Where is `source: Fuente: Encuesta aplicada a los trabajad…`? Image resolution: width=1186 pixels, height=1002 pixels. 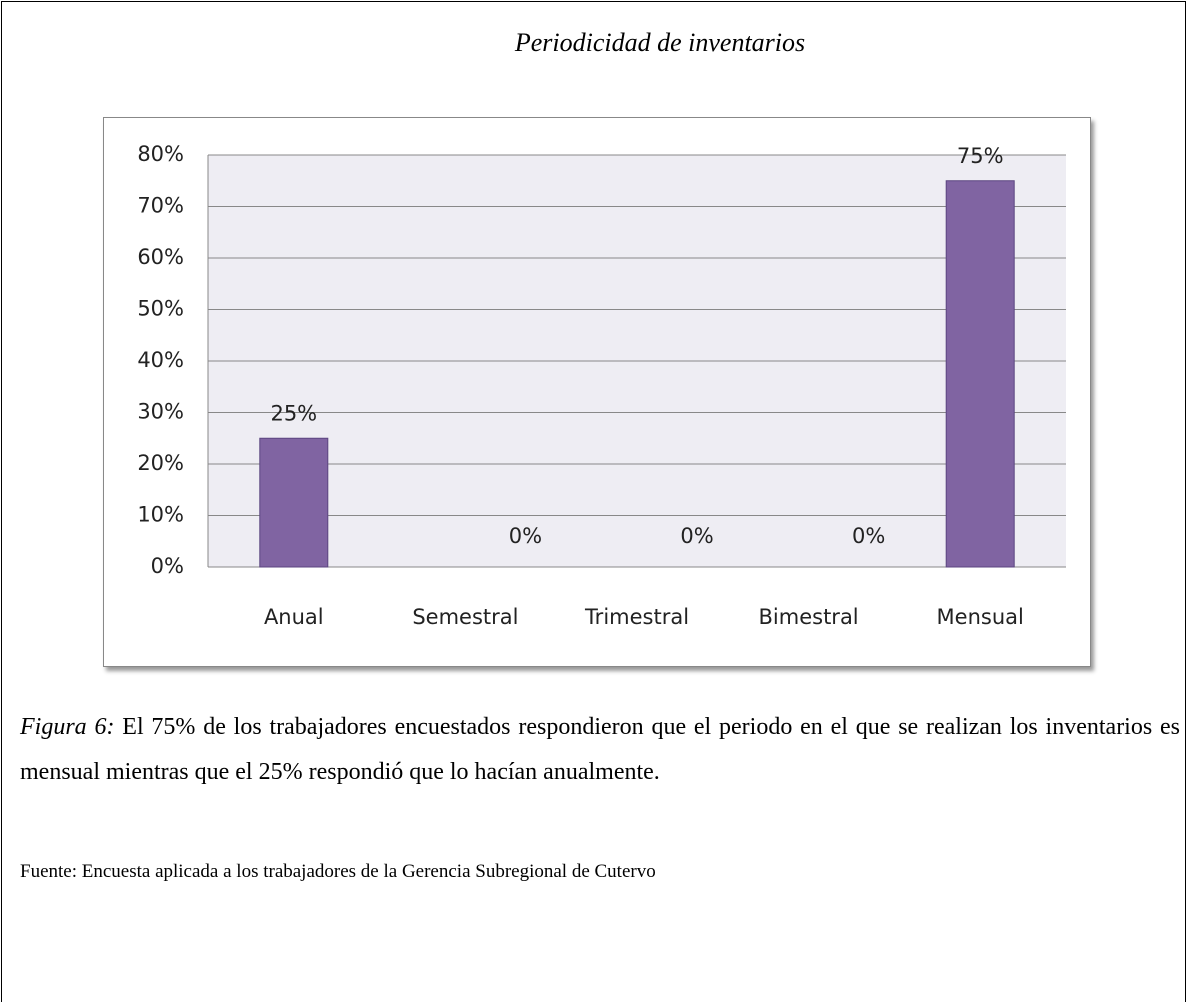
source: Fuente: Encuesta aplicada a los trabajad… is located at coordinates (338, 871).